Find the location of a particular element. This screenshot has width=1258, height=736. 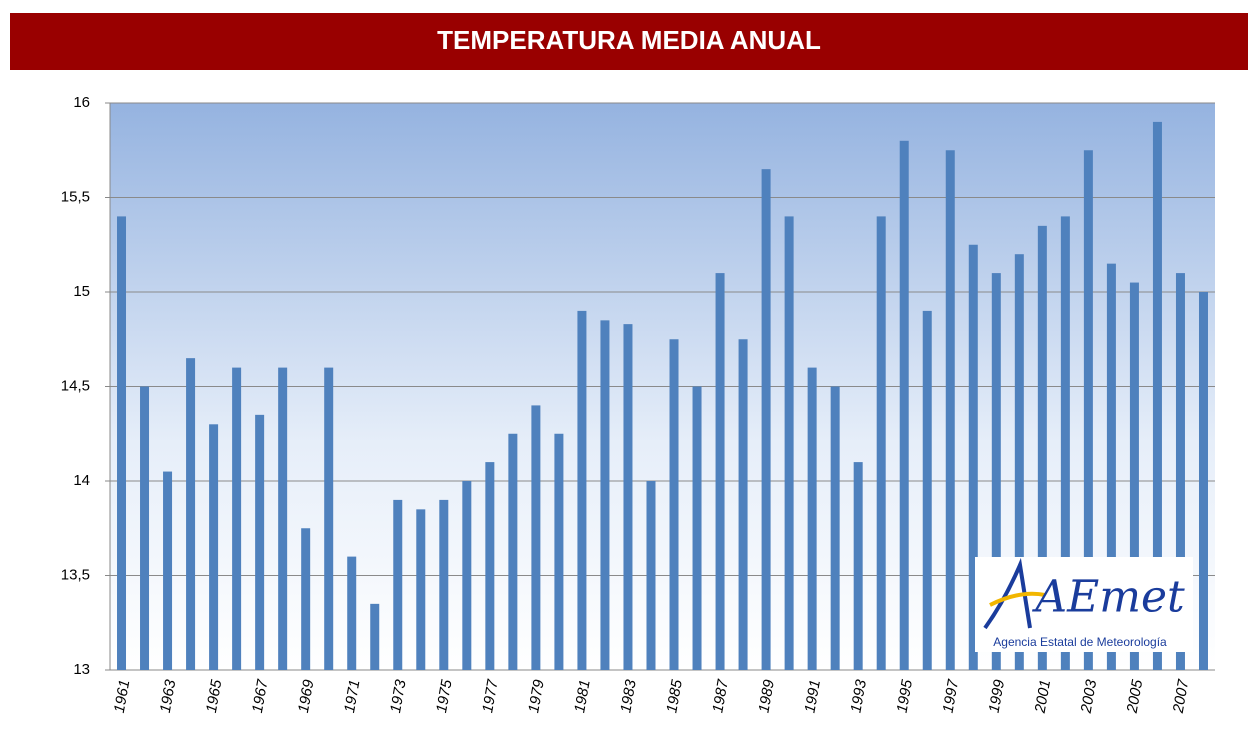

y-tick-label: 14 is located at coordinates (81, 480).